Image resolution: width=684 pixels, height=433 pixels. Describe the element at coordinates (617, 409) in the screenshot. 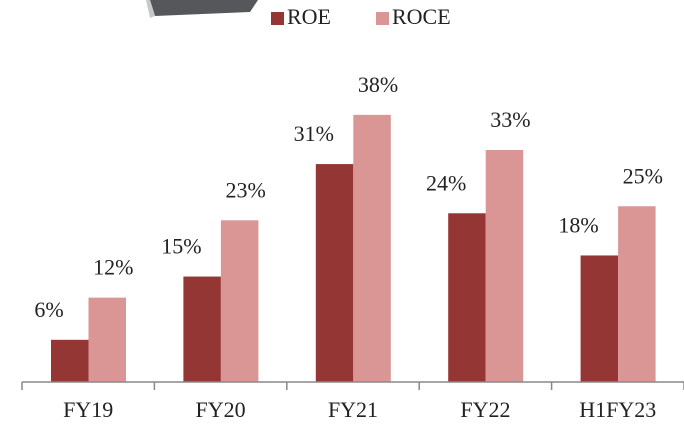

I see `x-tick-label: H1FY23` at that location.